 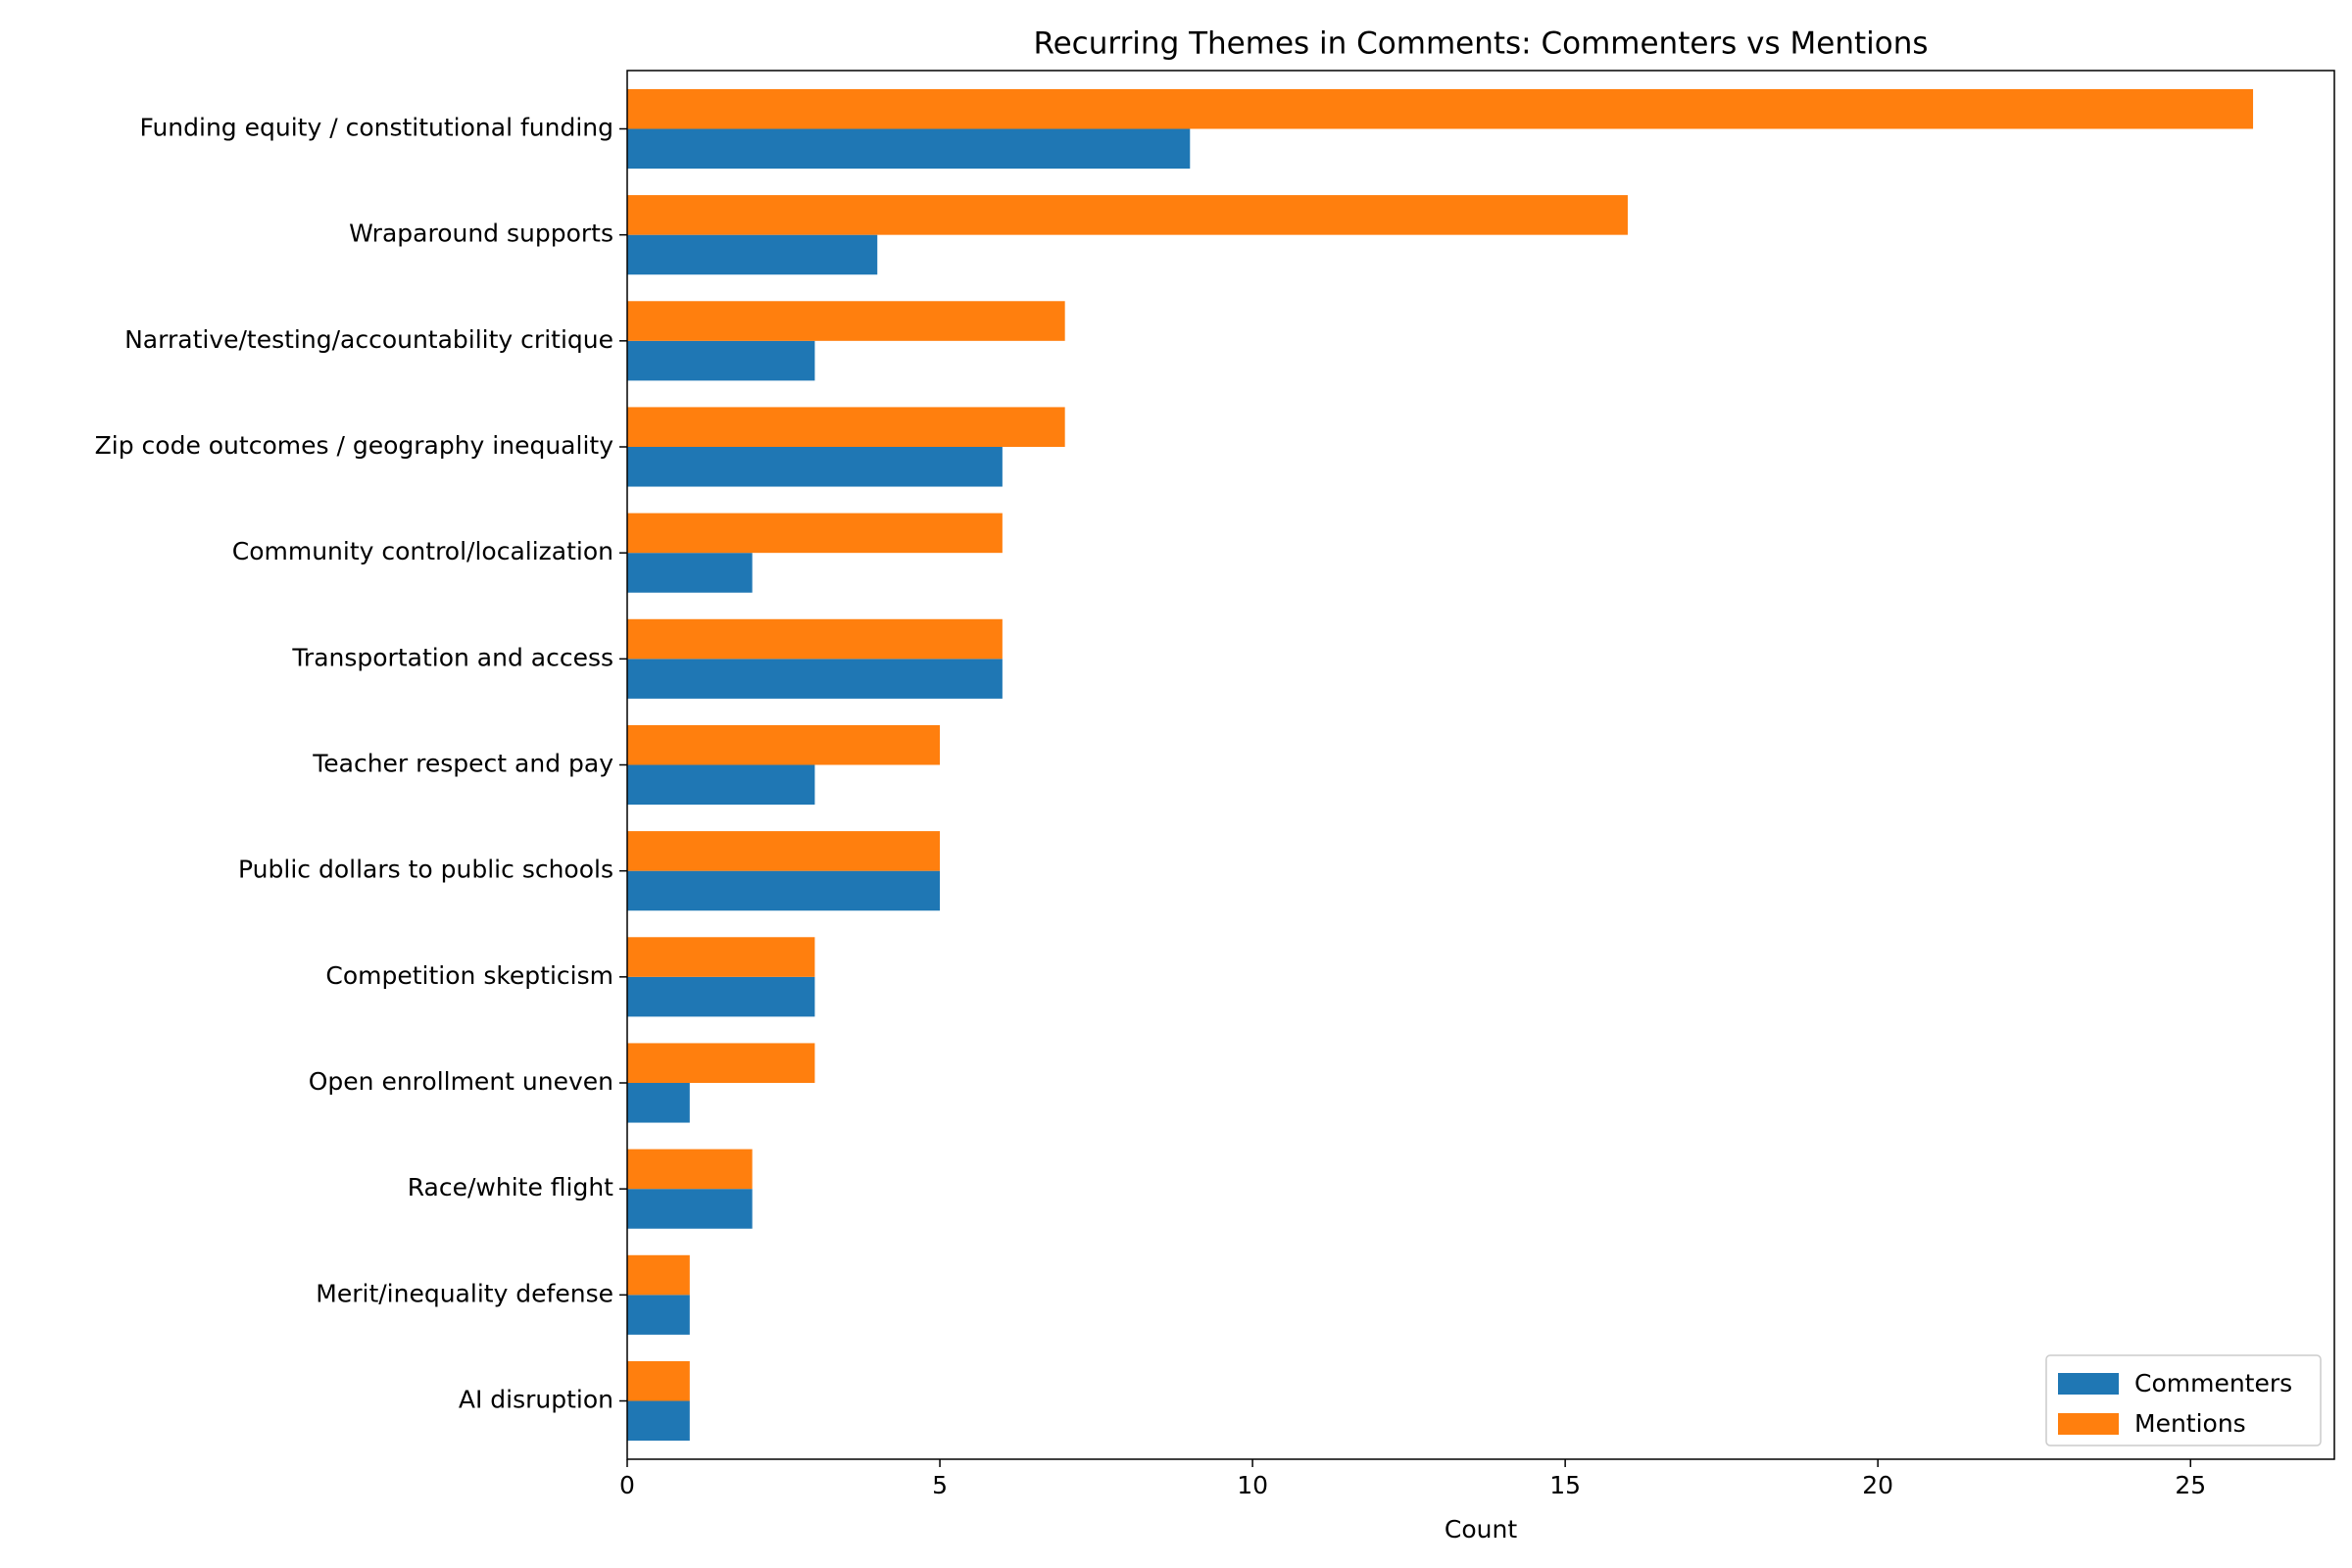 I want to click on y-tick-label: AI disruption, so click(x=536, y=1400).